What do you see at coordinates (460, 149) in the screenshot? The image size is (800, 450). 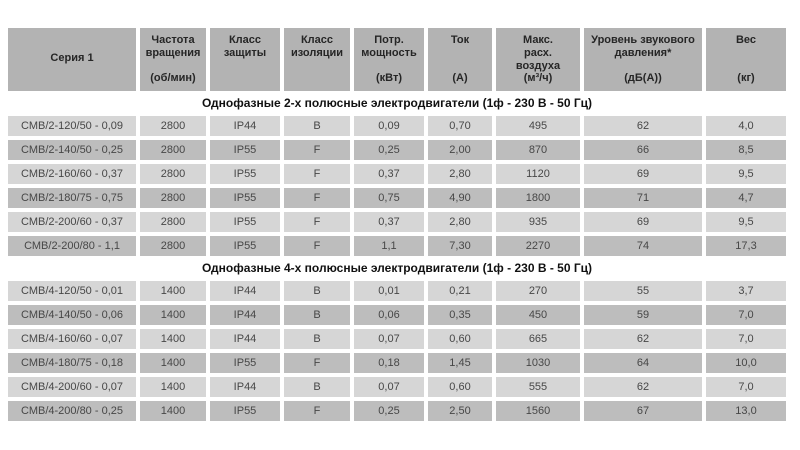 I see `value-cell: 2,00` at bounding box center [460, 149].